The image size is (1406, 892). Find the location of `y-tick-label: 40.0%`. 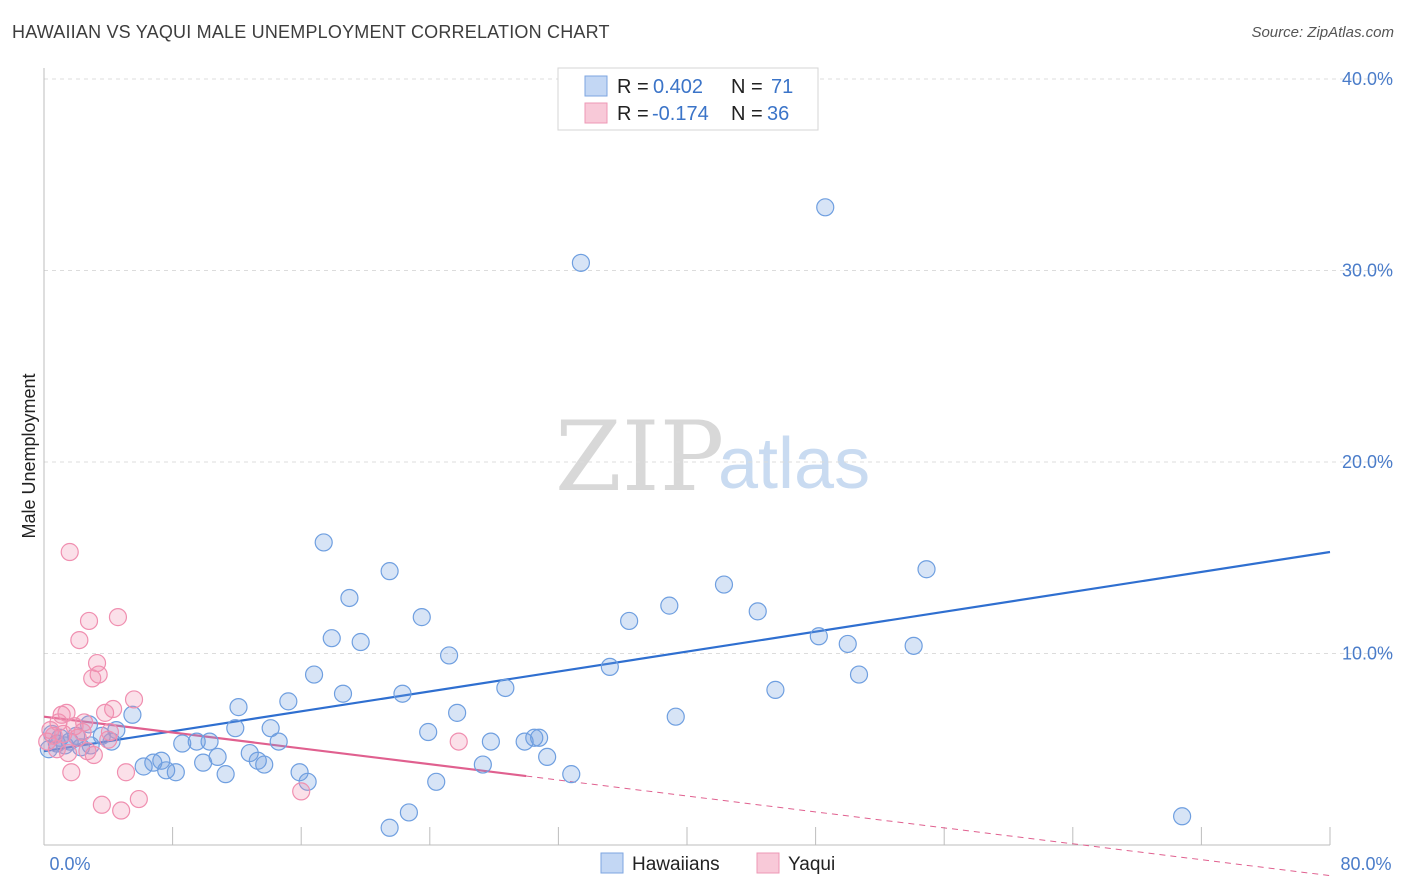

y-tick-label: 40.0% is located at coordinates (1367, 79).